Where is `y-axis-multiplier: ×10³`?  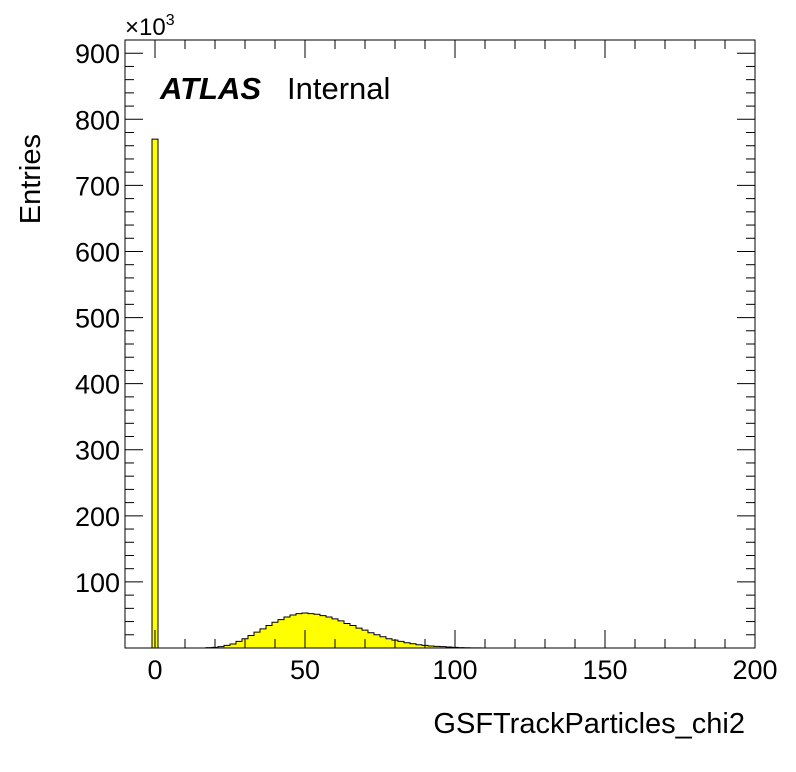
y-axis-multiplier: ×10³ is located at coordinates (150, 26).